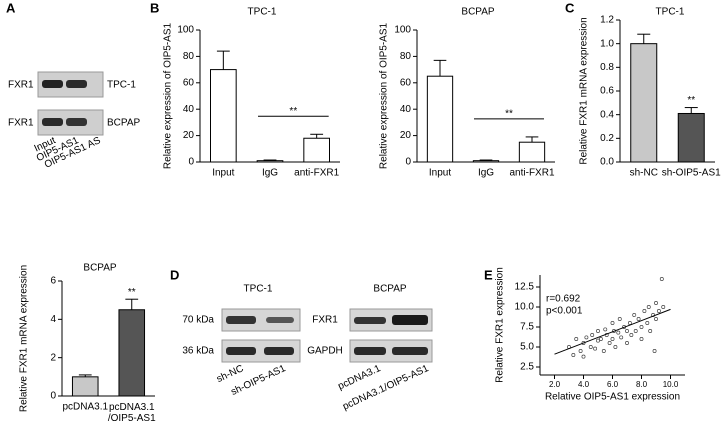  I want to click on y-tick-label: 0.6, so click(607, 91).